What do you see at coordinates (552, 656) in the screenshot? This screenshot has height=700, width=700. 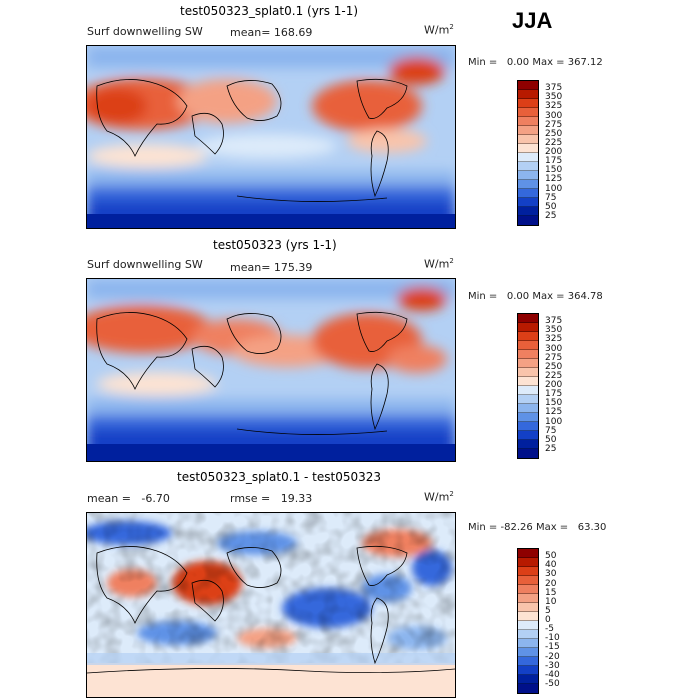 I see `colorbar-tick-label: -20` at bounding box center [552, 656].